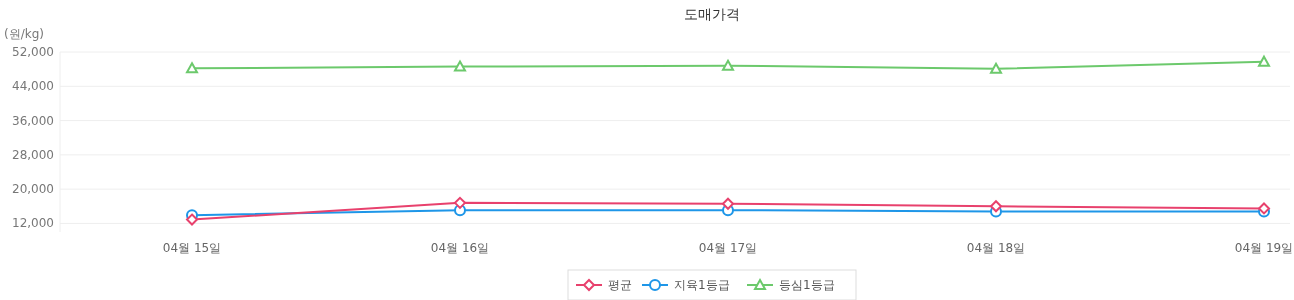 Image resolution: width=1294 pixels, height=300 pixels. What do you see at coordinates (33, 154) in the screenshot?
I see `y-tick-label: 28,000` at bounding box center [33, 154].